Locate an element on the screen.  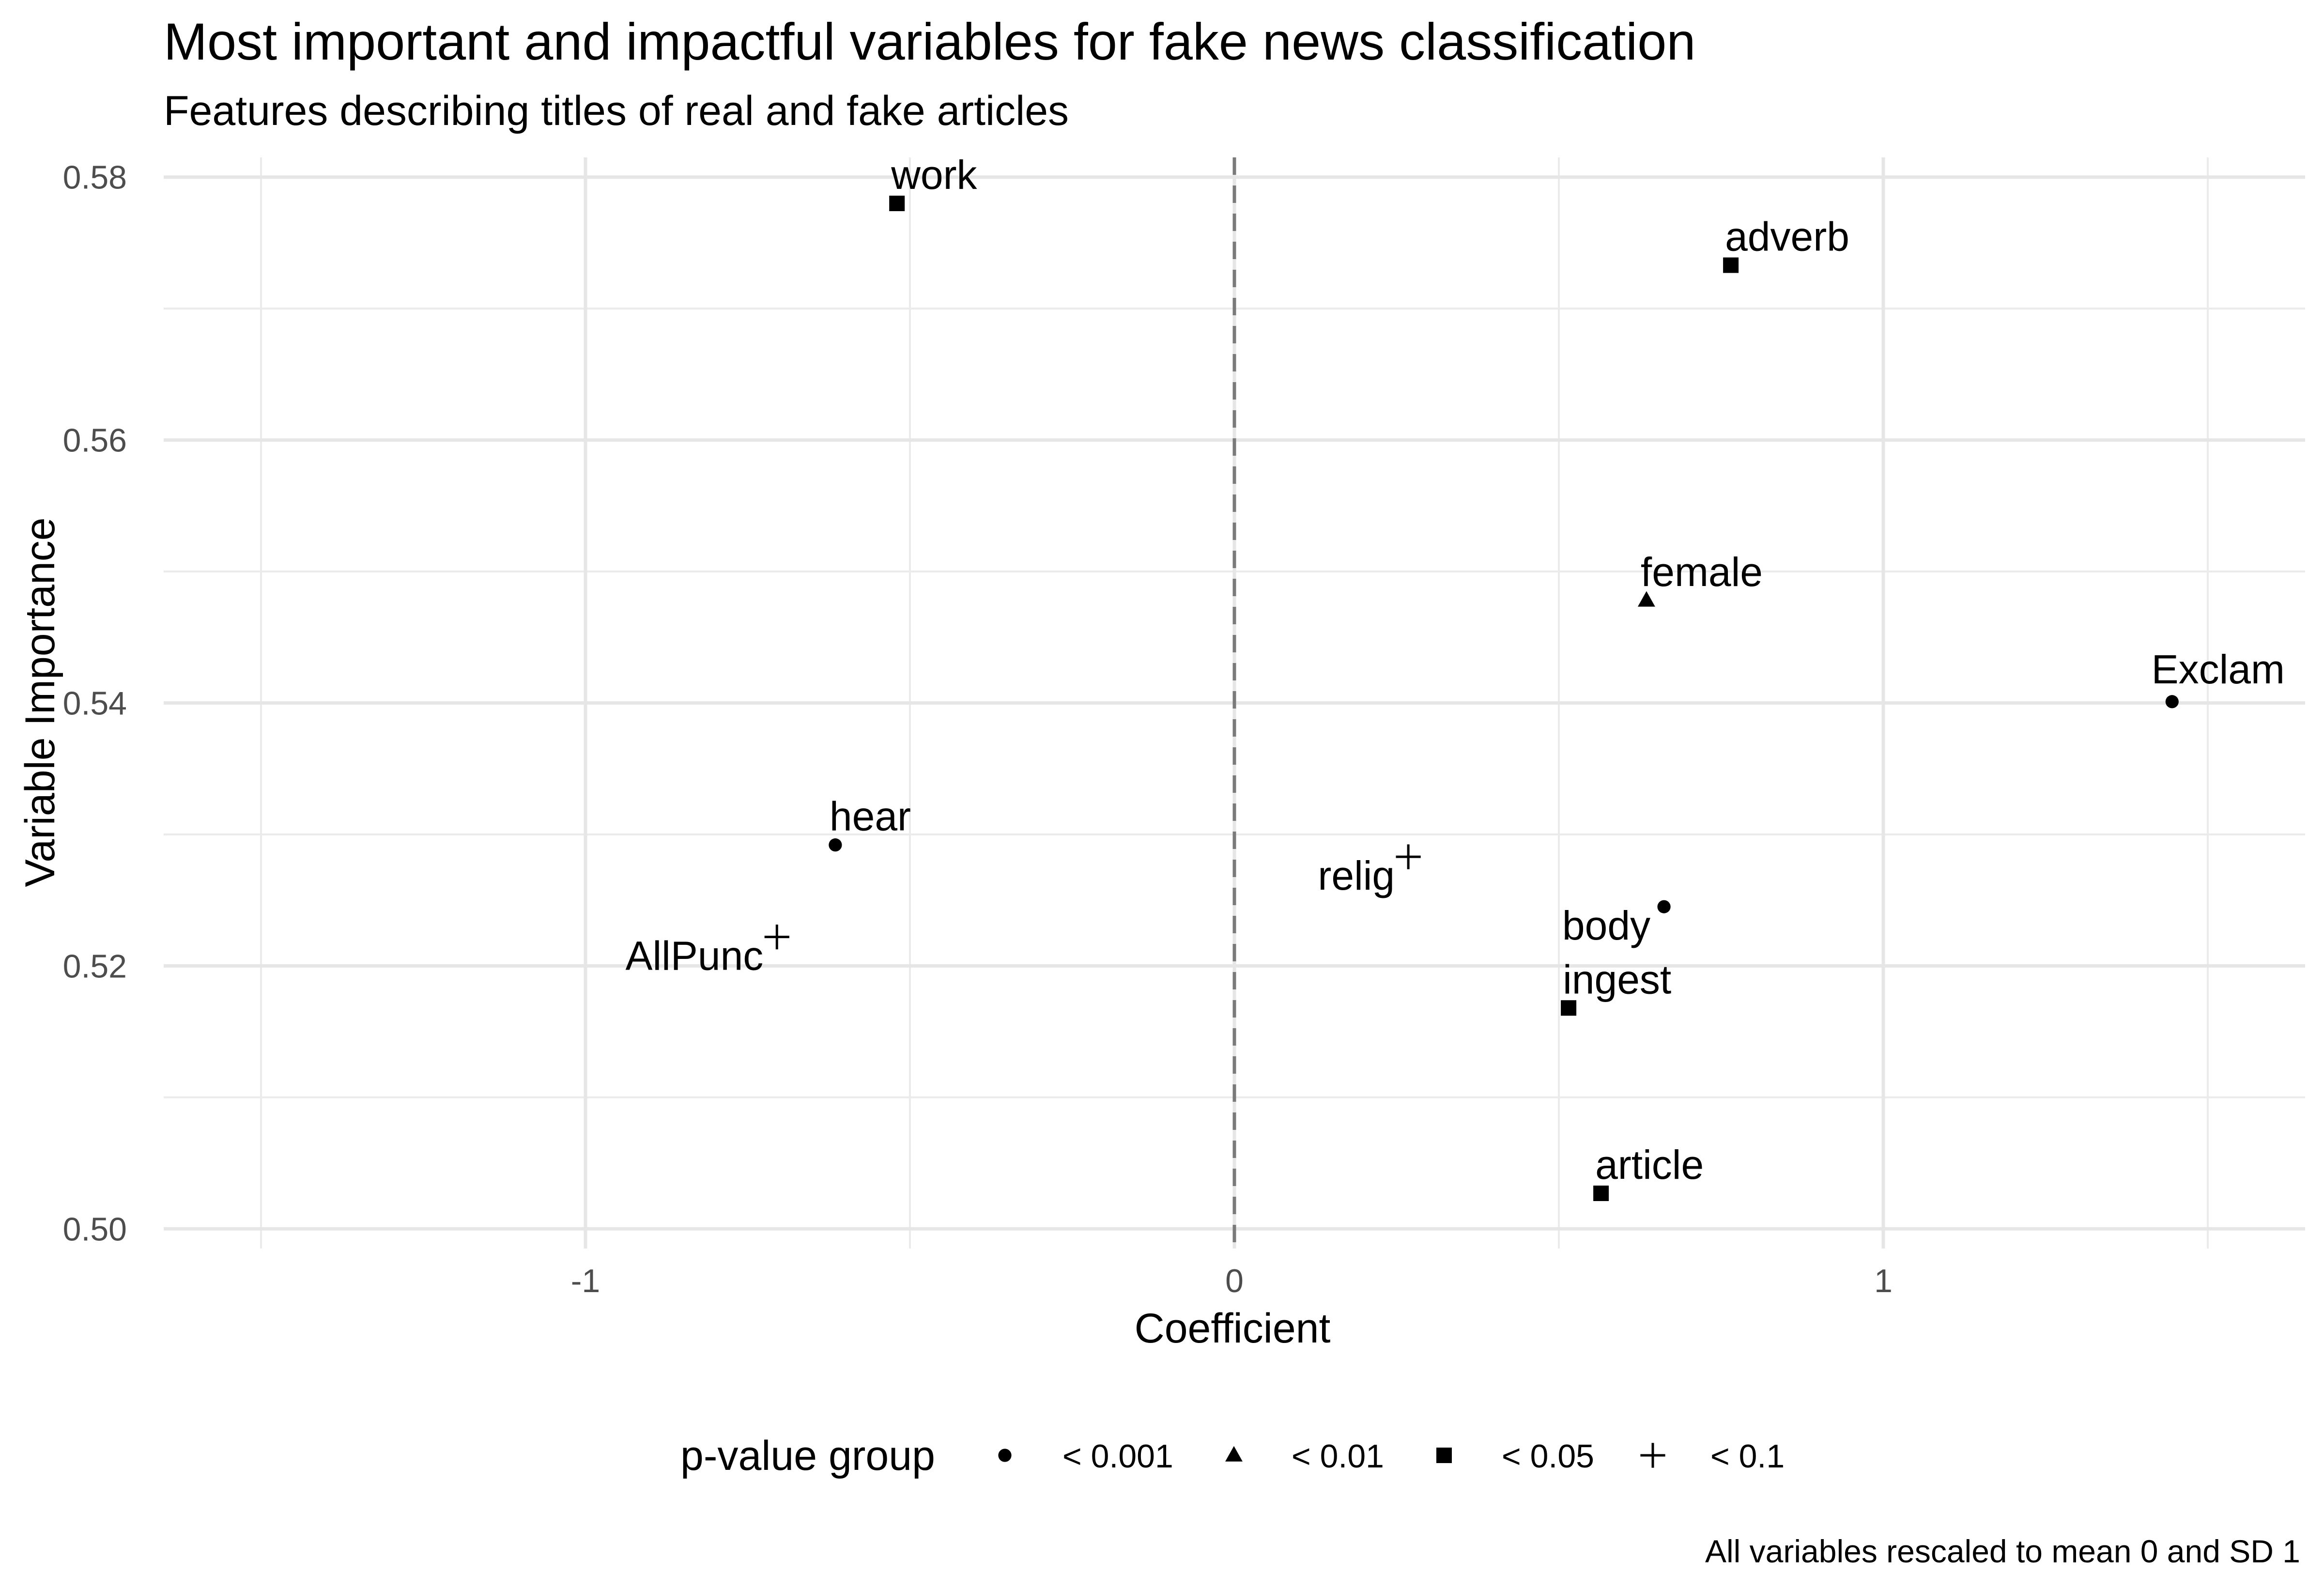
point-body is located at coordinates (1664, 906).